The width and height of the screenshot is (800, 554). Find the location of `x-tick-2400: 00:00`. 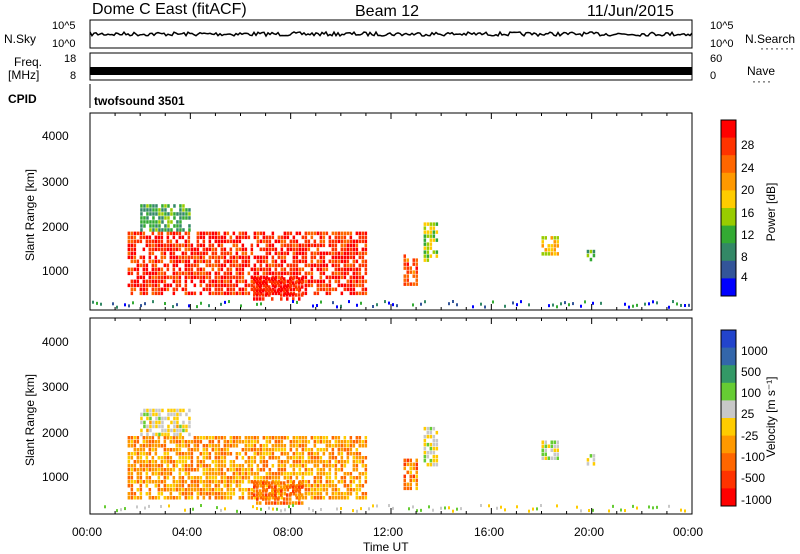

x-tick-2400: 00:00 is located at coordinates (688, 532).